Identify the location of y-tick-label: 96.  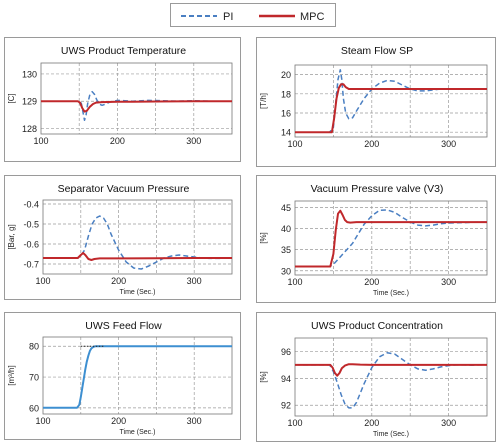
(286, 352).